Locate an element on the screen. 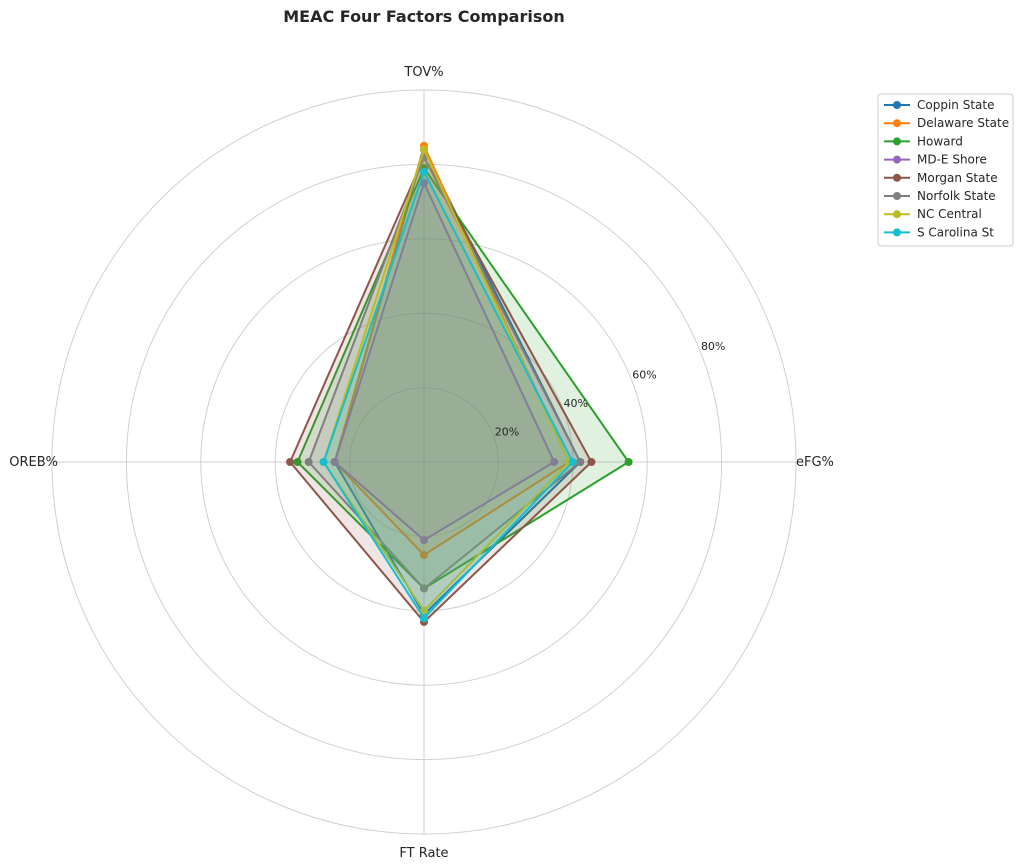 This screenshot has width=1024, height=868. legend-label: NC Central is located at coordinates (949, 214).